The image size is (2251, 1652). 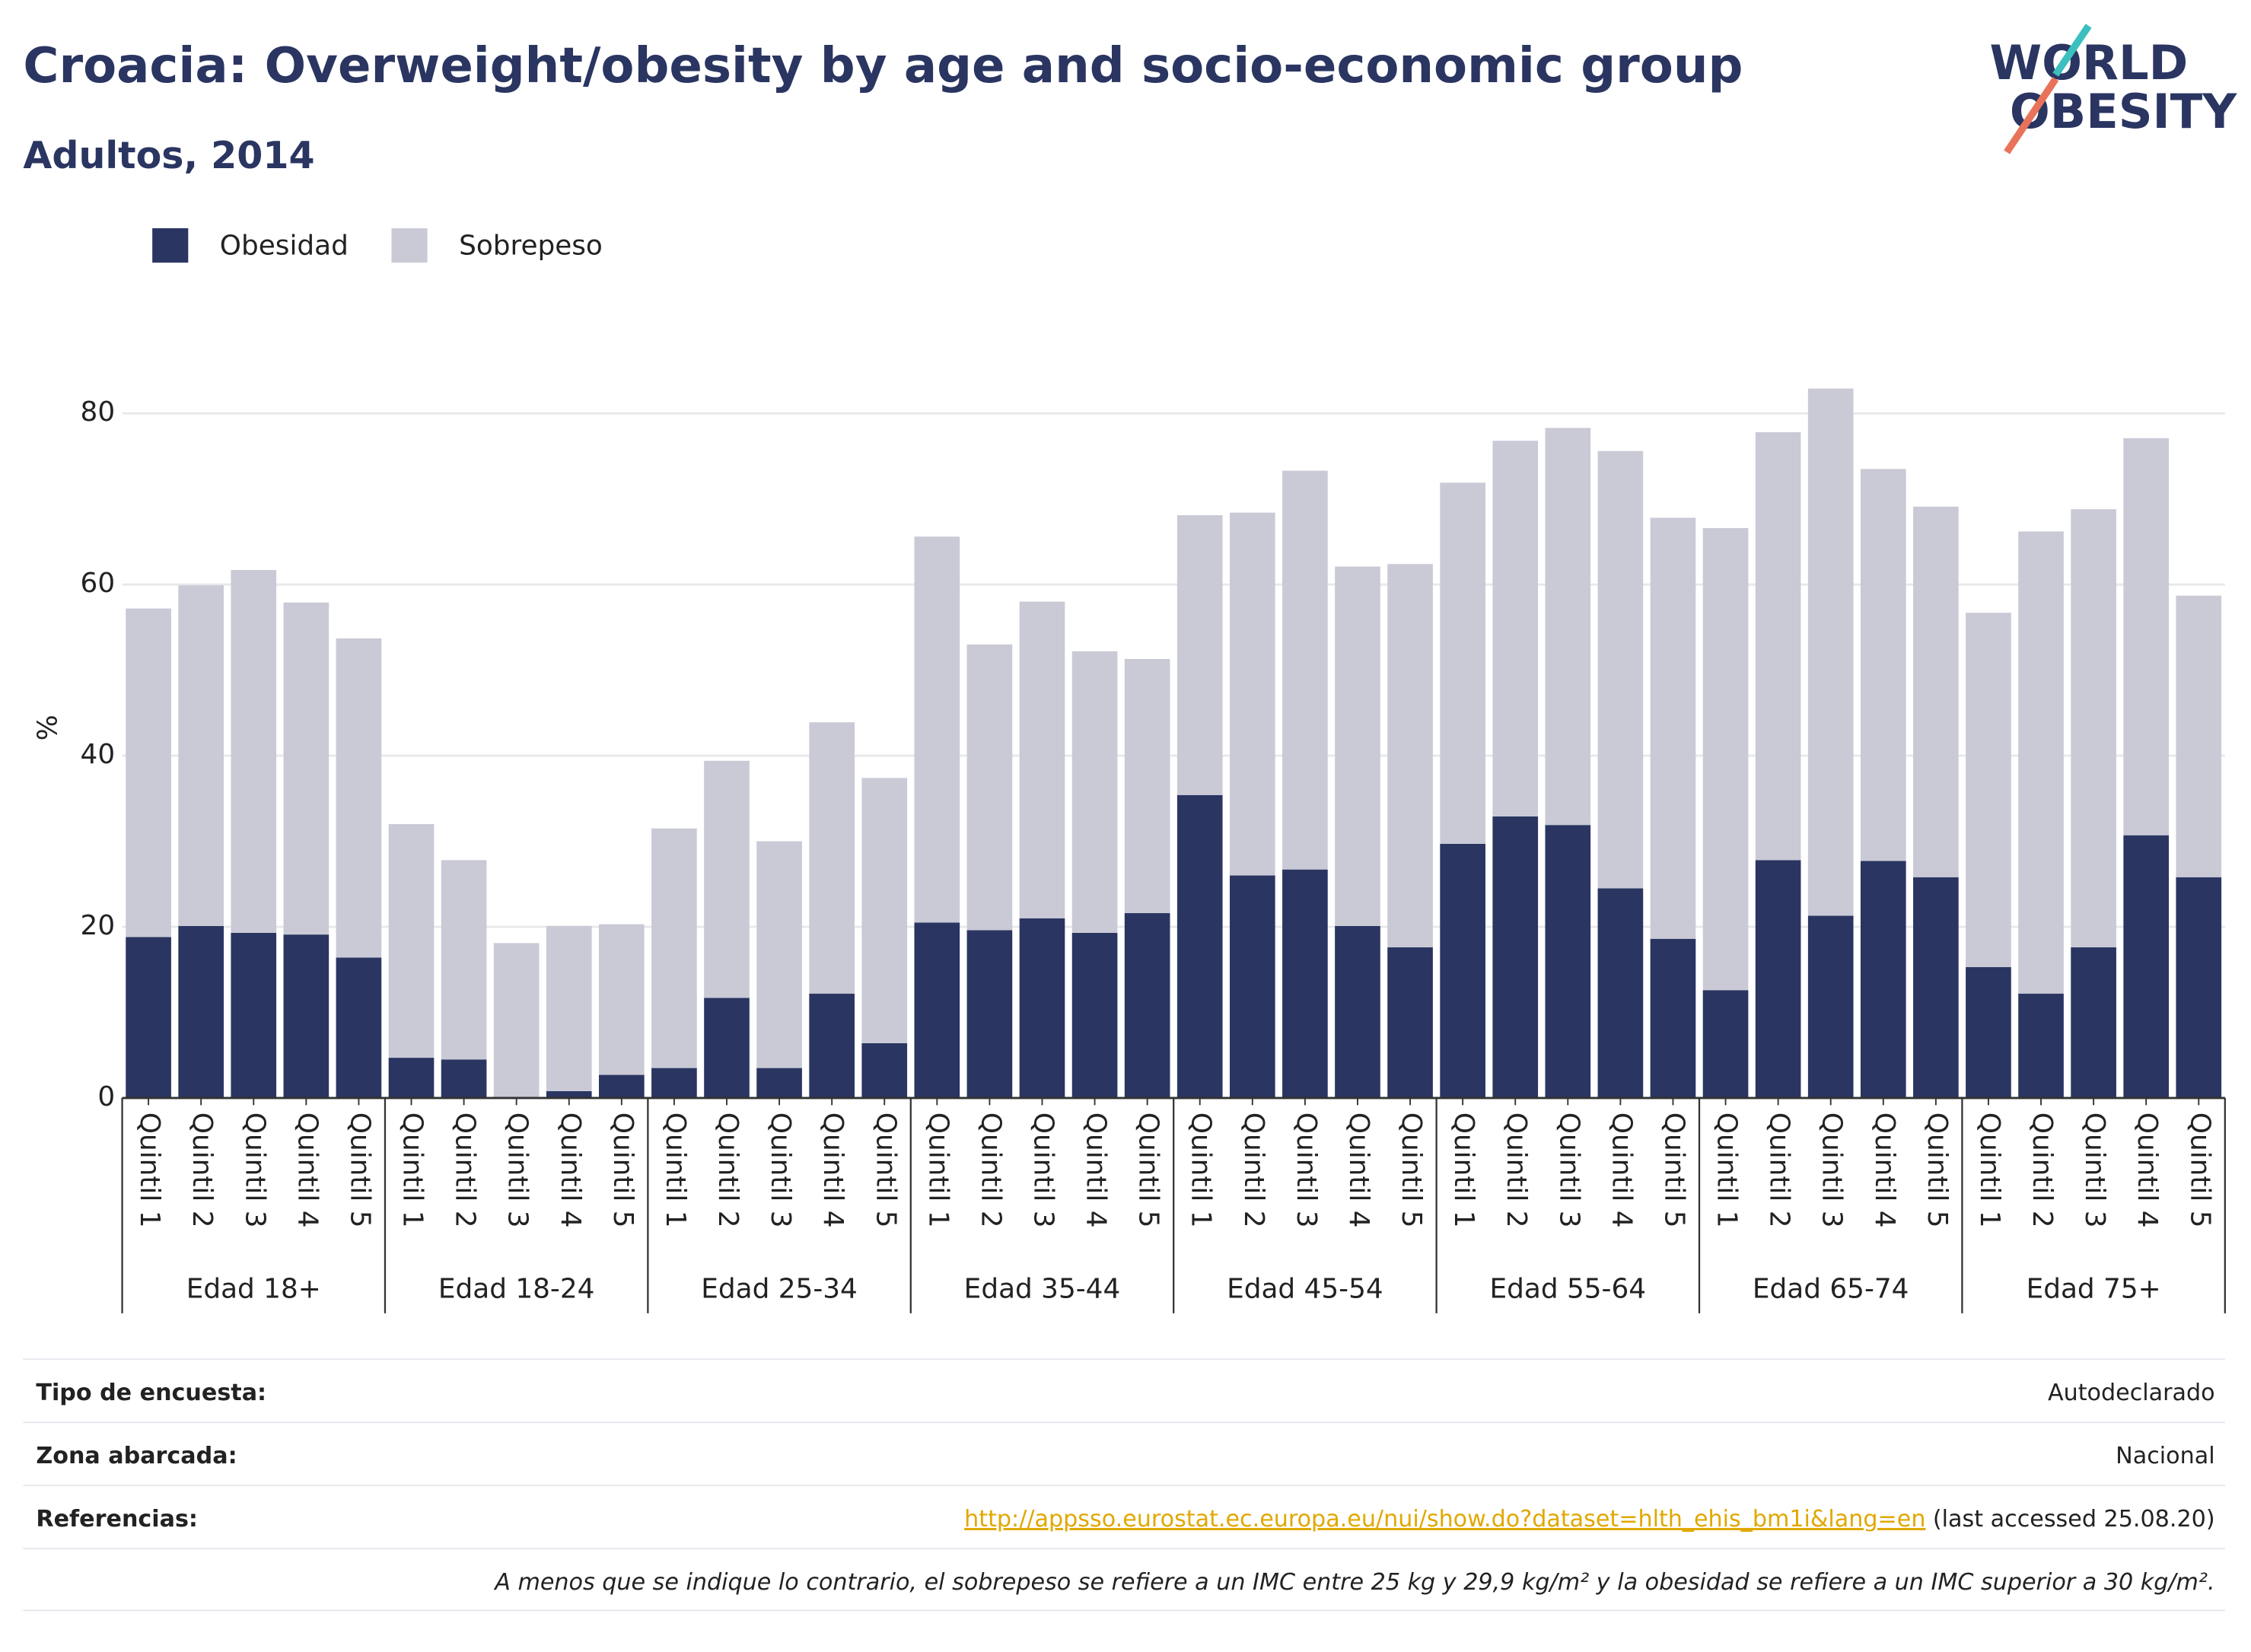 I want to click on group-label: Edad 18-24, so click(x=516, y=1289).